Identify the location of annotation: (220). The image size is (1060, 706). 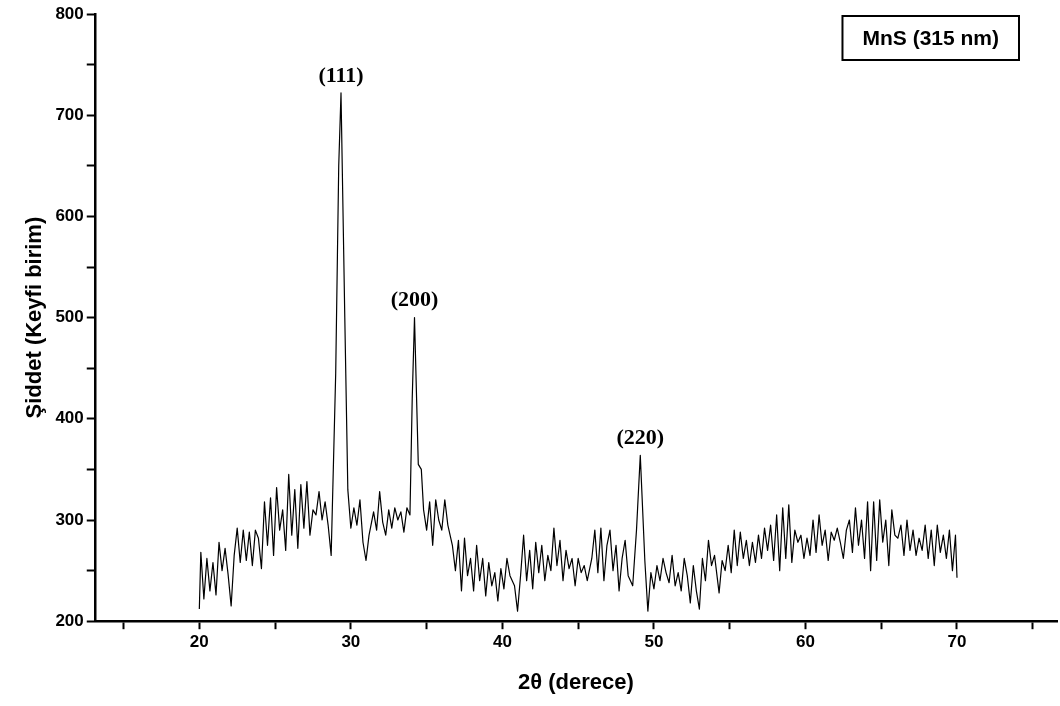
(640, 436).